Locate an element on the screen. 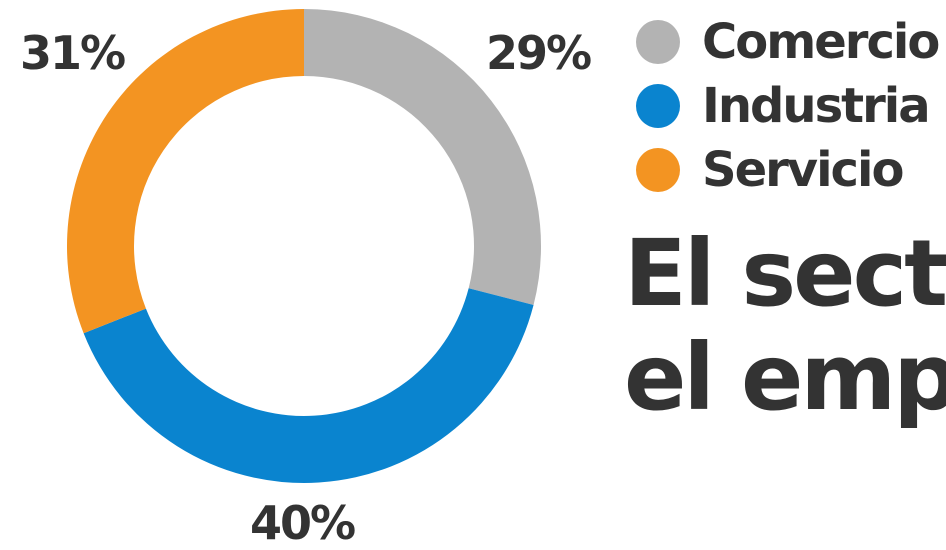 The width and height of the screenshot is (946, 550). headline-line-1: El sect is located at coordinates (785, 273).